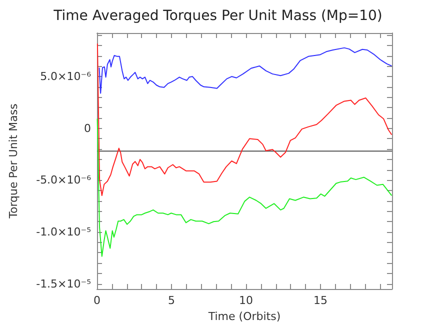  Describe the element at coordinates (245, 70) in the screenshot. I see `line-series` at that location.